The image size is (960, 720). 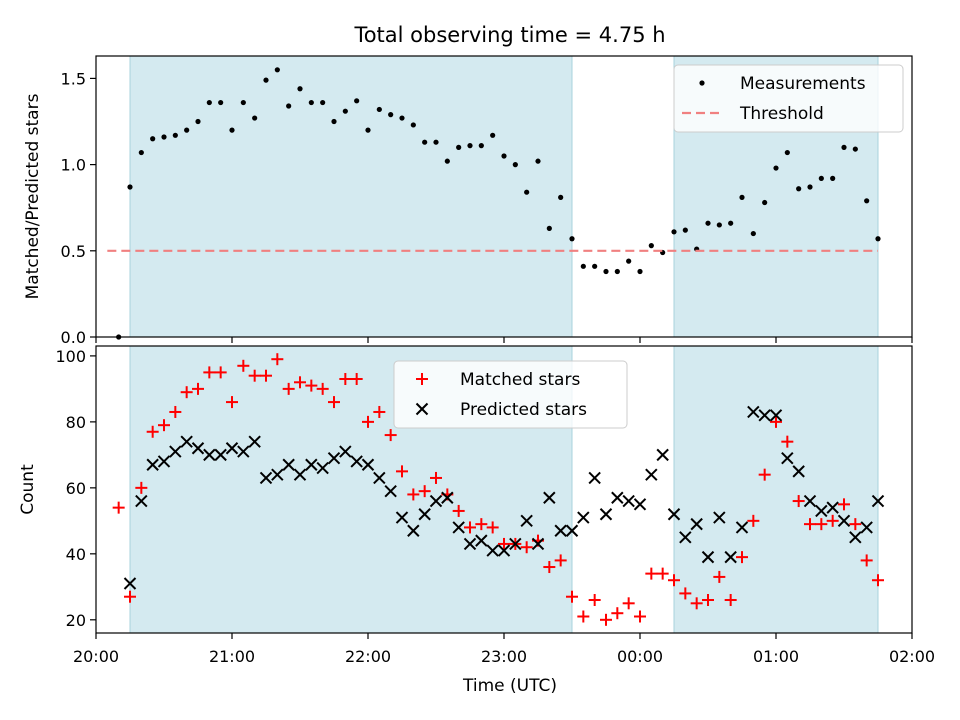 What do you see at coordinates (523, 410) in the screenshot?
I see `legend-label: Predicted stars` at bounding box center [523, 410].